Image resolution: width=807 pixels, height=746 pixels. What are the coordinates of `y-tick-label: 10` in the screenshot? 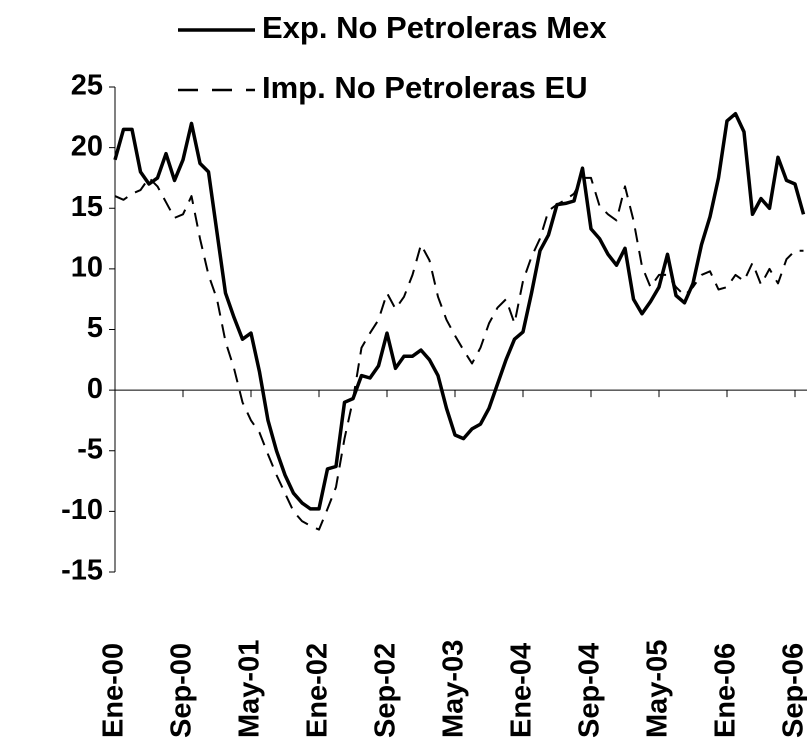 It's located at (87, 268).